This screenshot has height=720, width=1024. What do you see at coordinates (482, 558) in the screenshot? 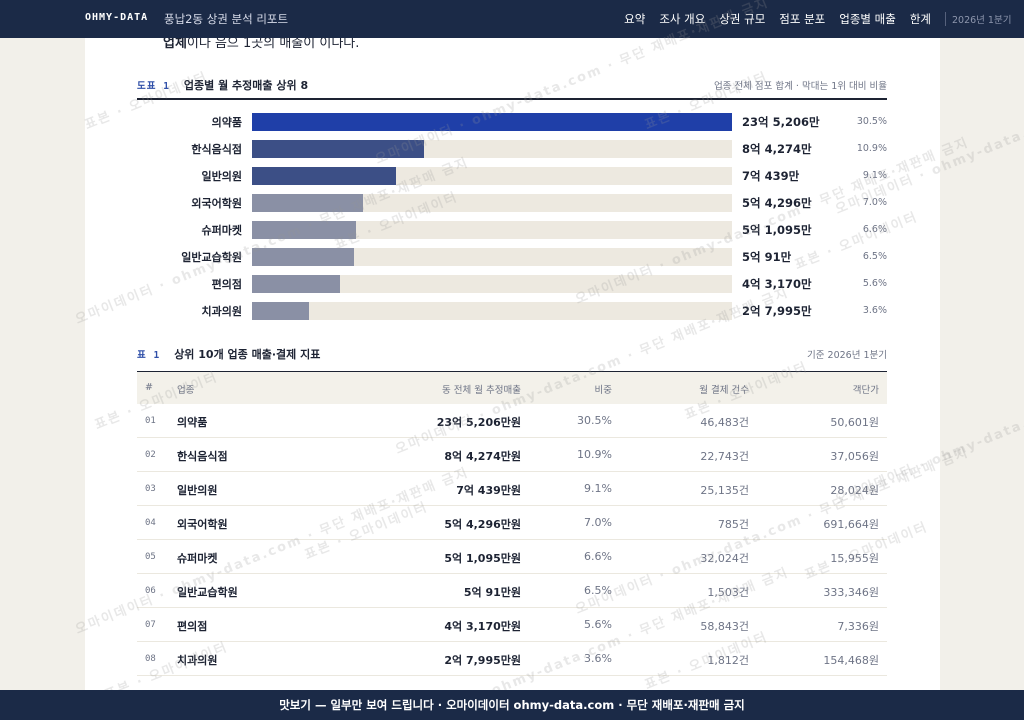
I see `row-monthly-sales: 5억 1,095만원` at bounding box center [482, 558].